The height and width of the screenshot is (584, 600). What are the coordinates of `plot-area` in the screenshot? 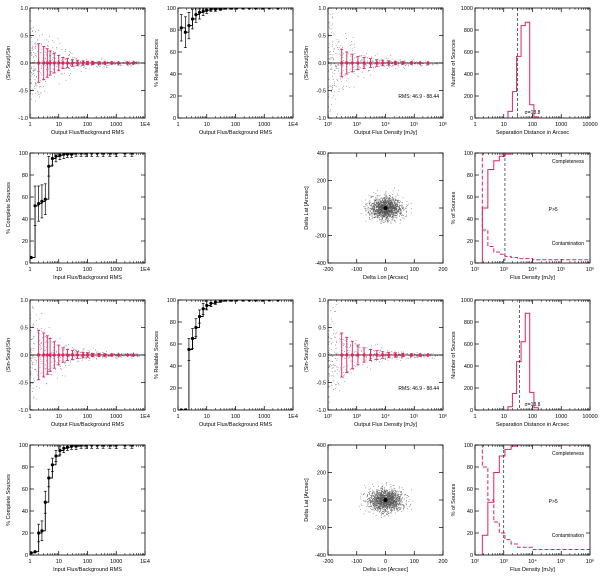 It's located at (82, 500).